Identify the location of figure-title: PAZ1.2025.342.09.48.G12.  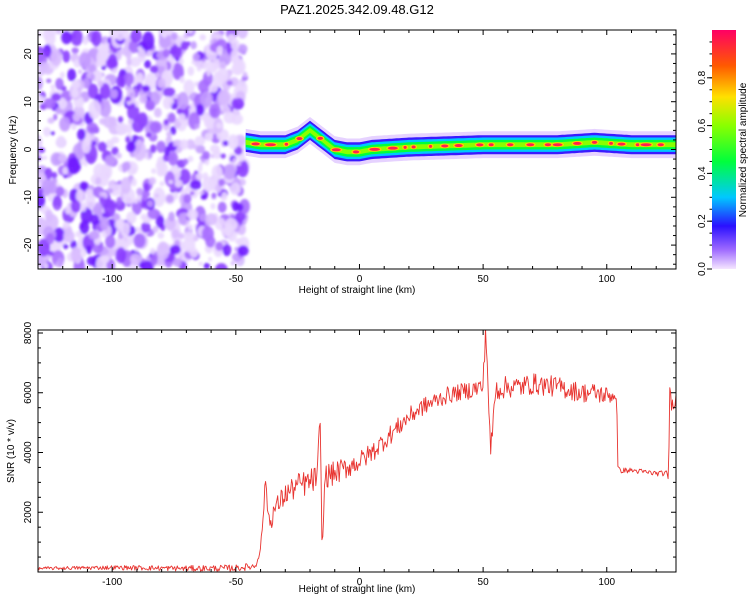
(357, 9).